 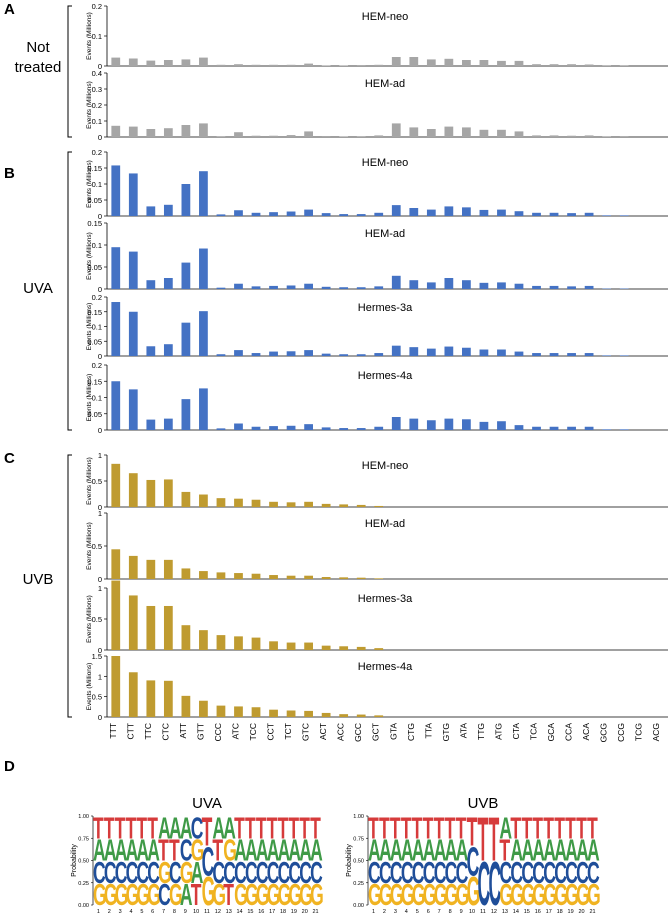 I want to click on x-tick-label: CCG, so click(x=621, y=732).